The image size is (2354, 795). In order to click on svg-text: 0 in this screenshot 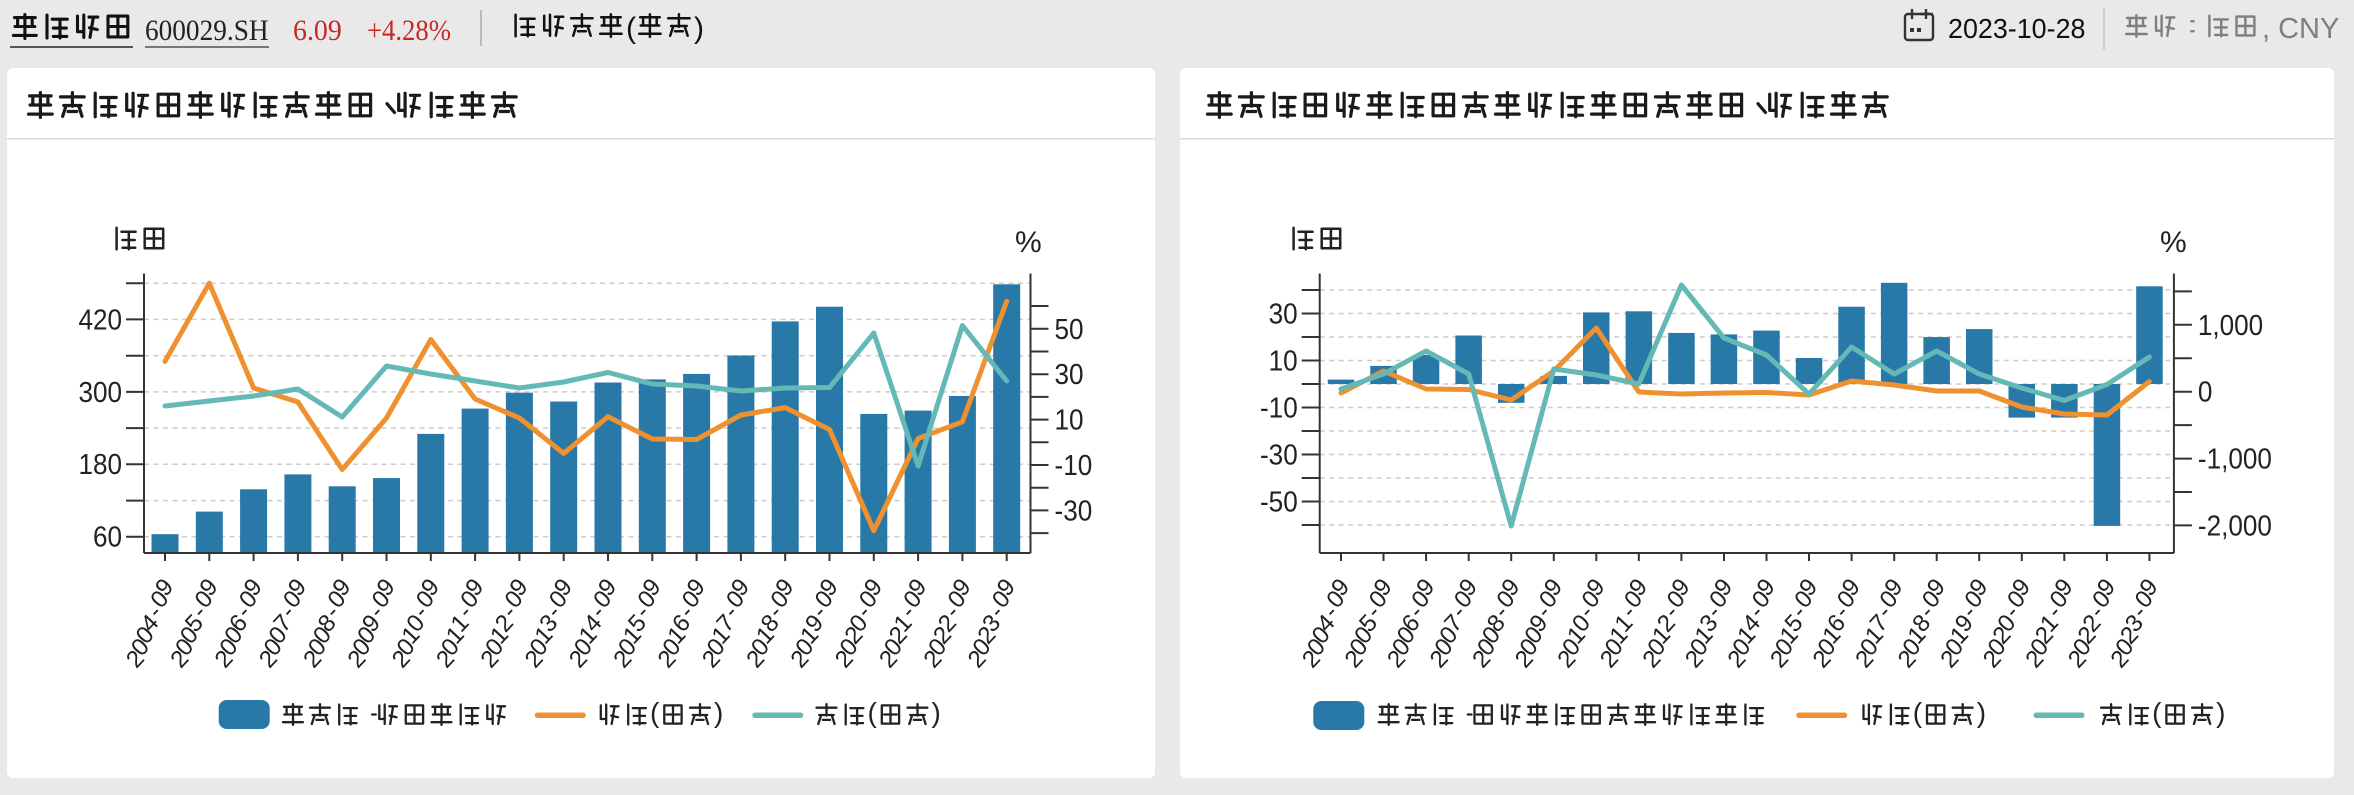, I will do `click(2205, 391)`.